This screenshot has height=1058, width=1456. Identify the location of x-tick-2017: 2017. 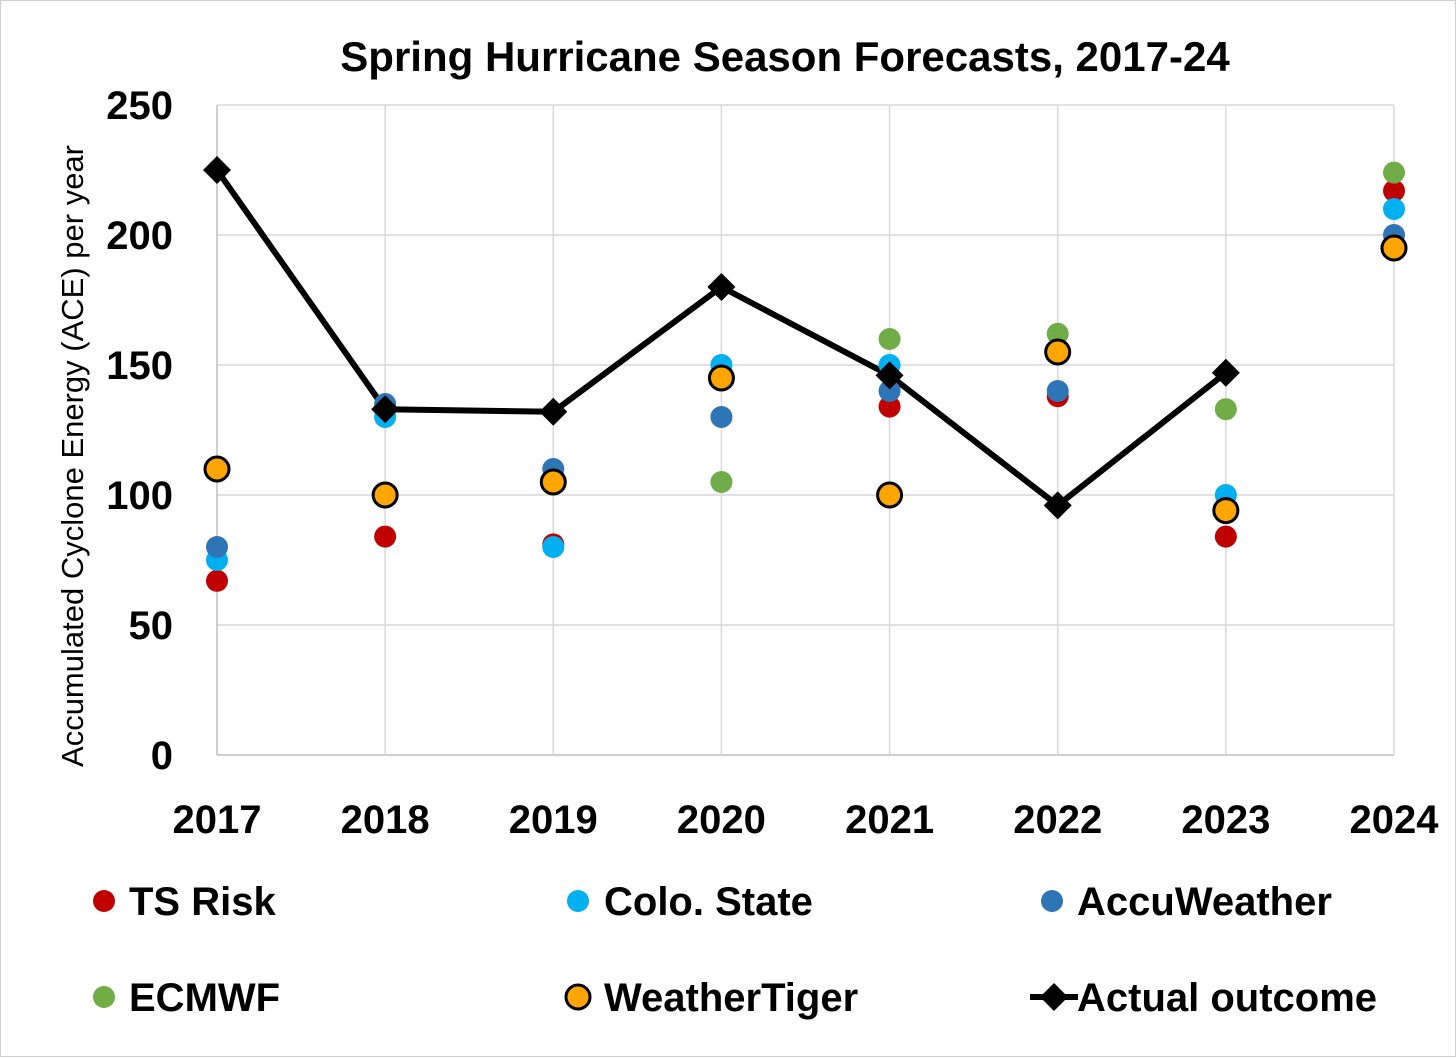
(217, 820).